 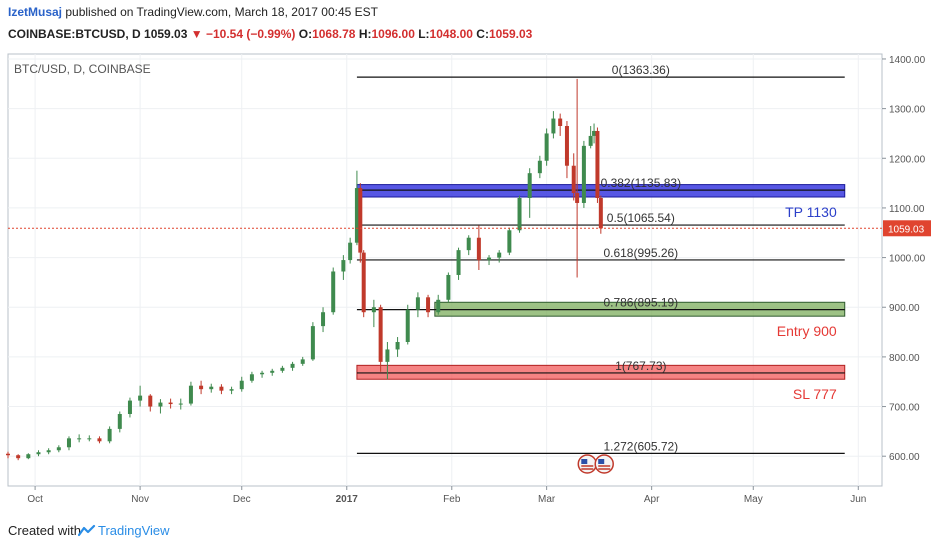 I want to click on x-tick-label: May, so click(x=753, y=499).